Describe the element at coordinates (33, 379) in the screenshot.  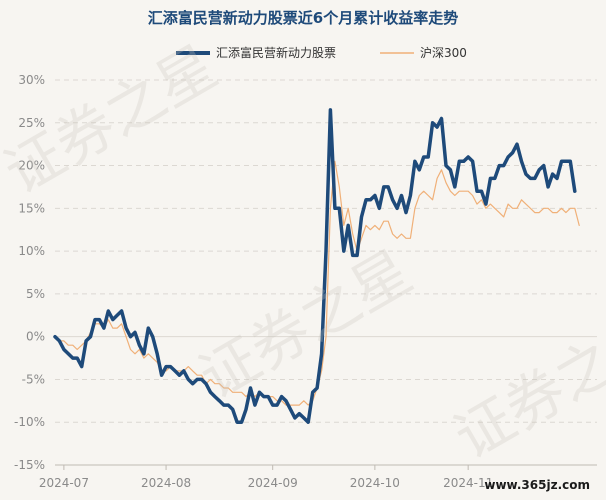
I see `y-tick-label: -5%` at that location.